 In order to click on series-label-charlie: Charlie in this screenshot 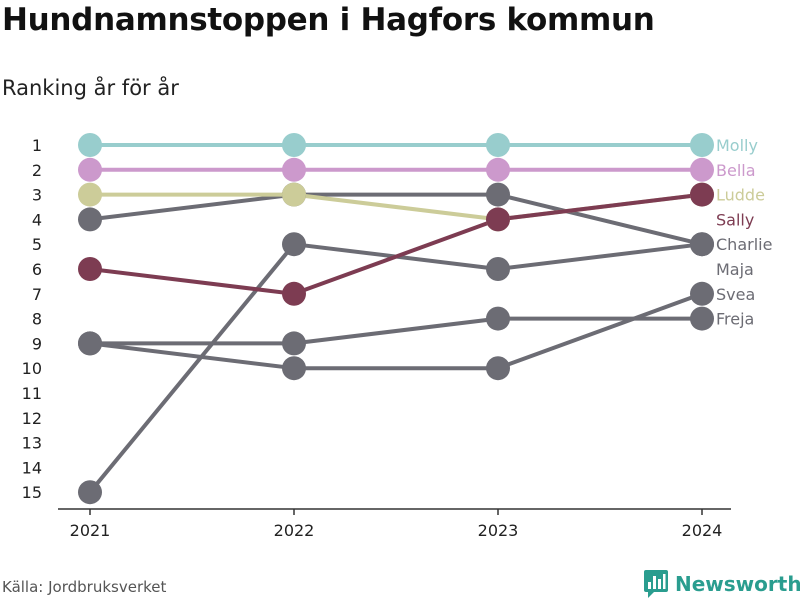, I will do `click(744, 244)`.